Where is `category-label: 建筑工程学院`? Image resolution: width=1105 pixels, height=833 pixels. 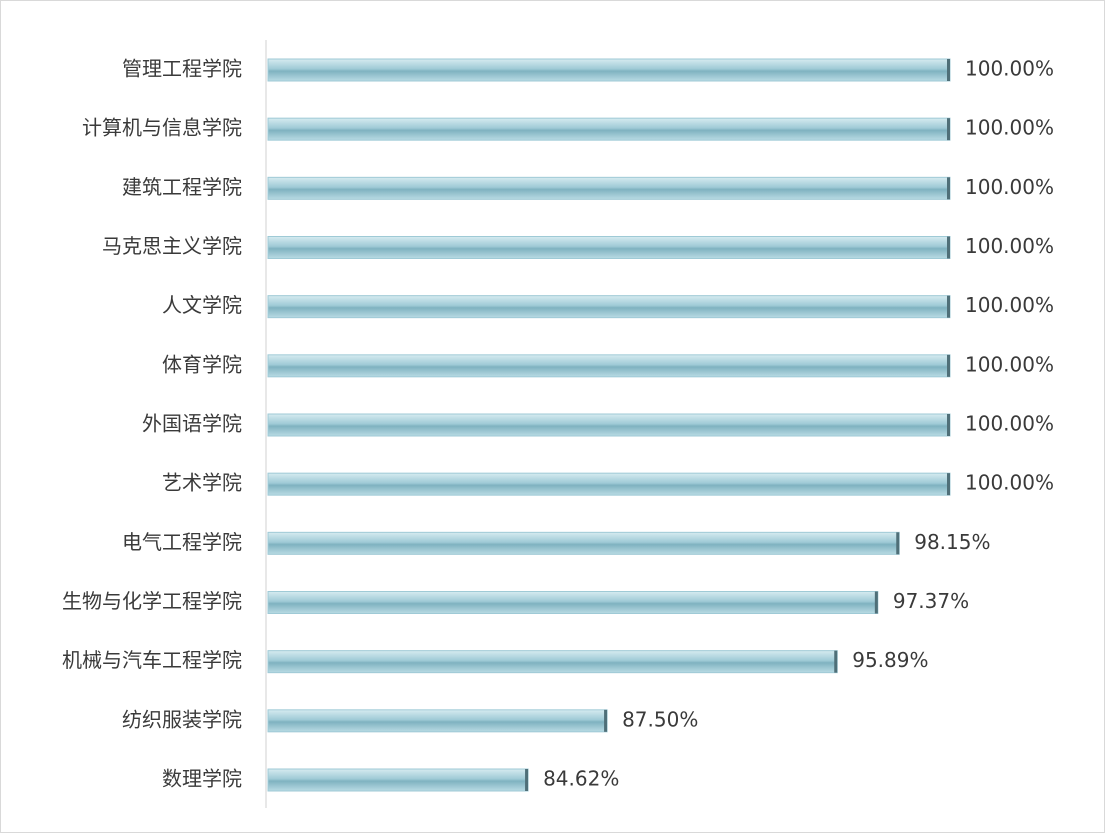
category-label: 建筑工程学院 is located at coordinates (182, 187).